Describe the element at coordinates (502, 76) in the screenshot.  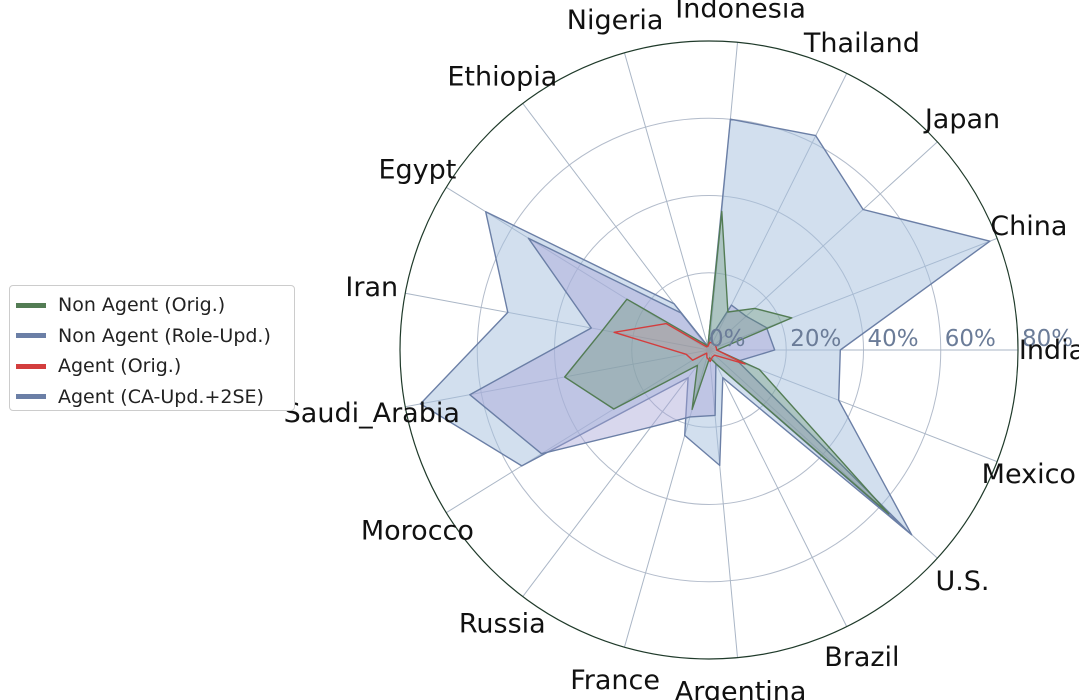
I see `category-label: Ethiopia` at that location.